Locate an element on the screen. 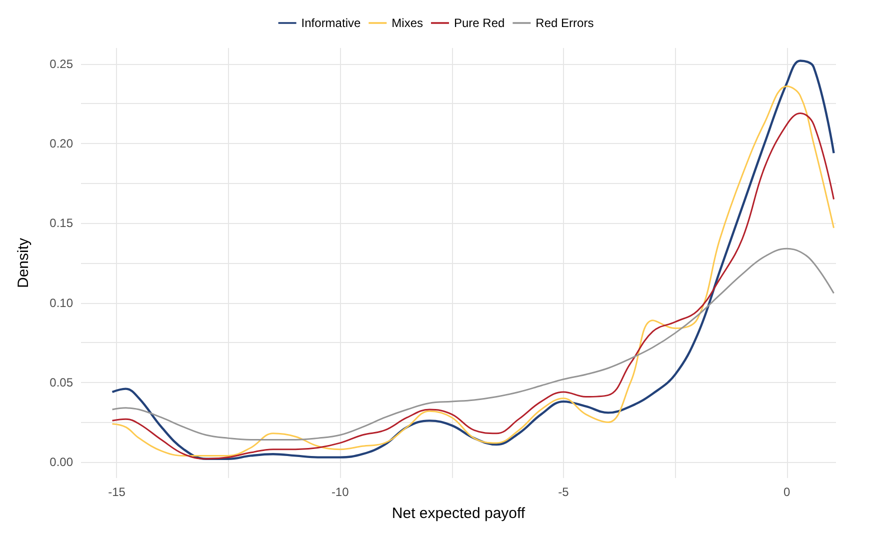 Image resolution: width=872 pixels, height=534 pixels. x-tick-label: -15 is located at coordinates (117, 492).